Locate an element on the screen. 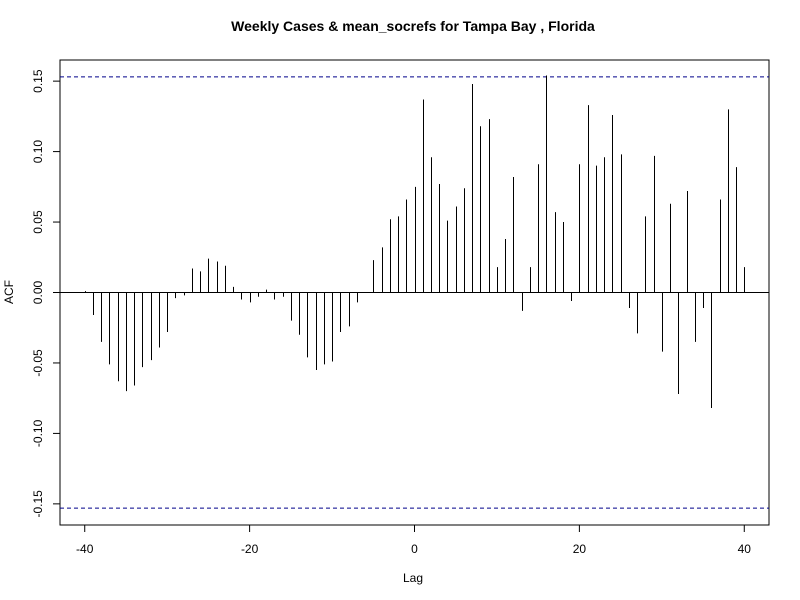  x-axis-label: Lag is located at coordinates (413, 578).